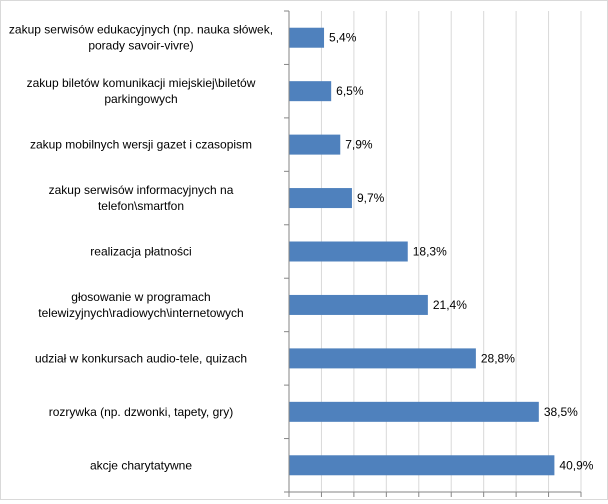 This screenshot has height=504, width=608. Describe the element at coordinates (141, 412) in the screenshot. I see `category-label: rozrywka (np. dzwonki, tapety, gry)` at that location.